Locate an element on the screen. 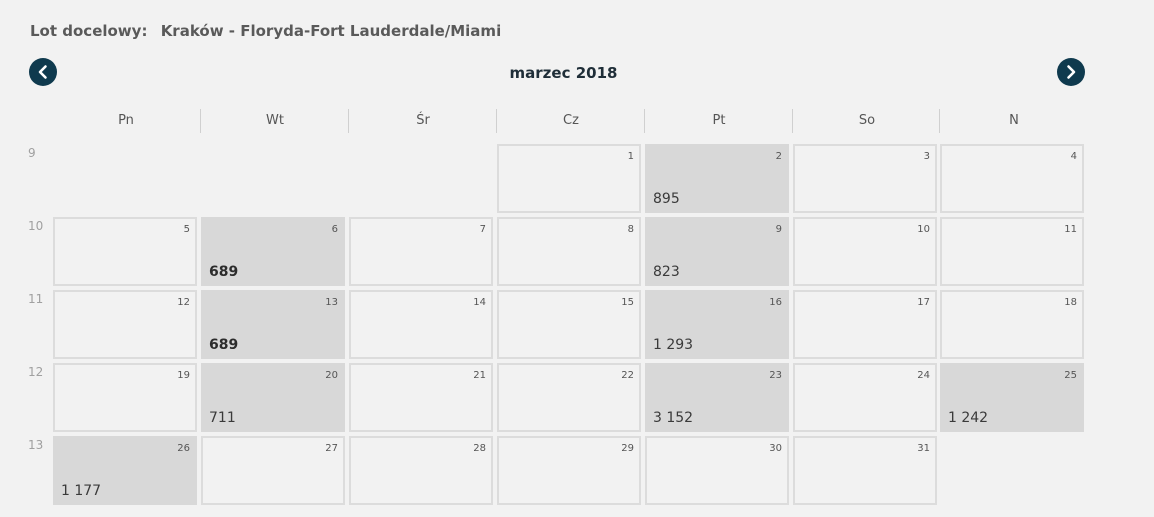 This screenshot has height=517, width=1154. day-number: 22 is located at coordinates (627, 375).